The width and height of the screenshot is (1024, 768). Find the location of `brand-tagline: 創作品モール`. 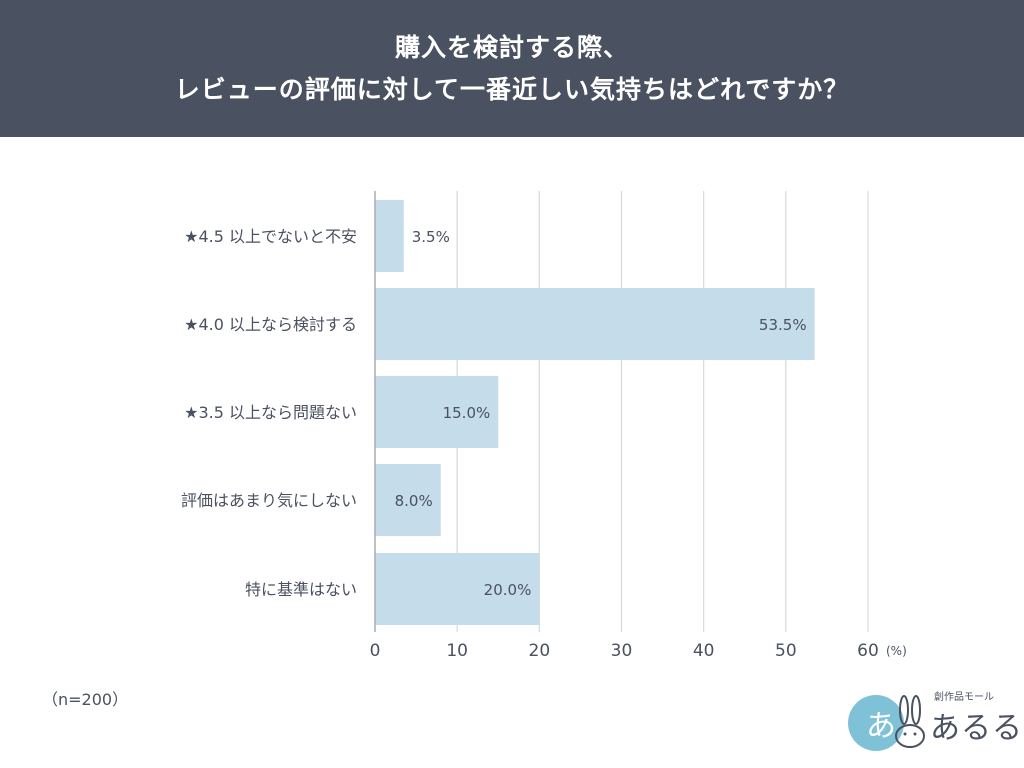

brand-tagline: 創作品モール is located at coordinates (964, 697).